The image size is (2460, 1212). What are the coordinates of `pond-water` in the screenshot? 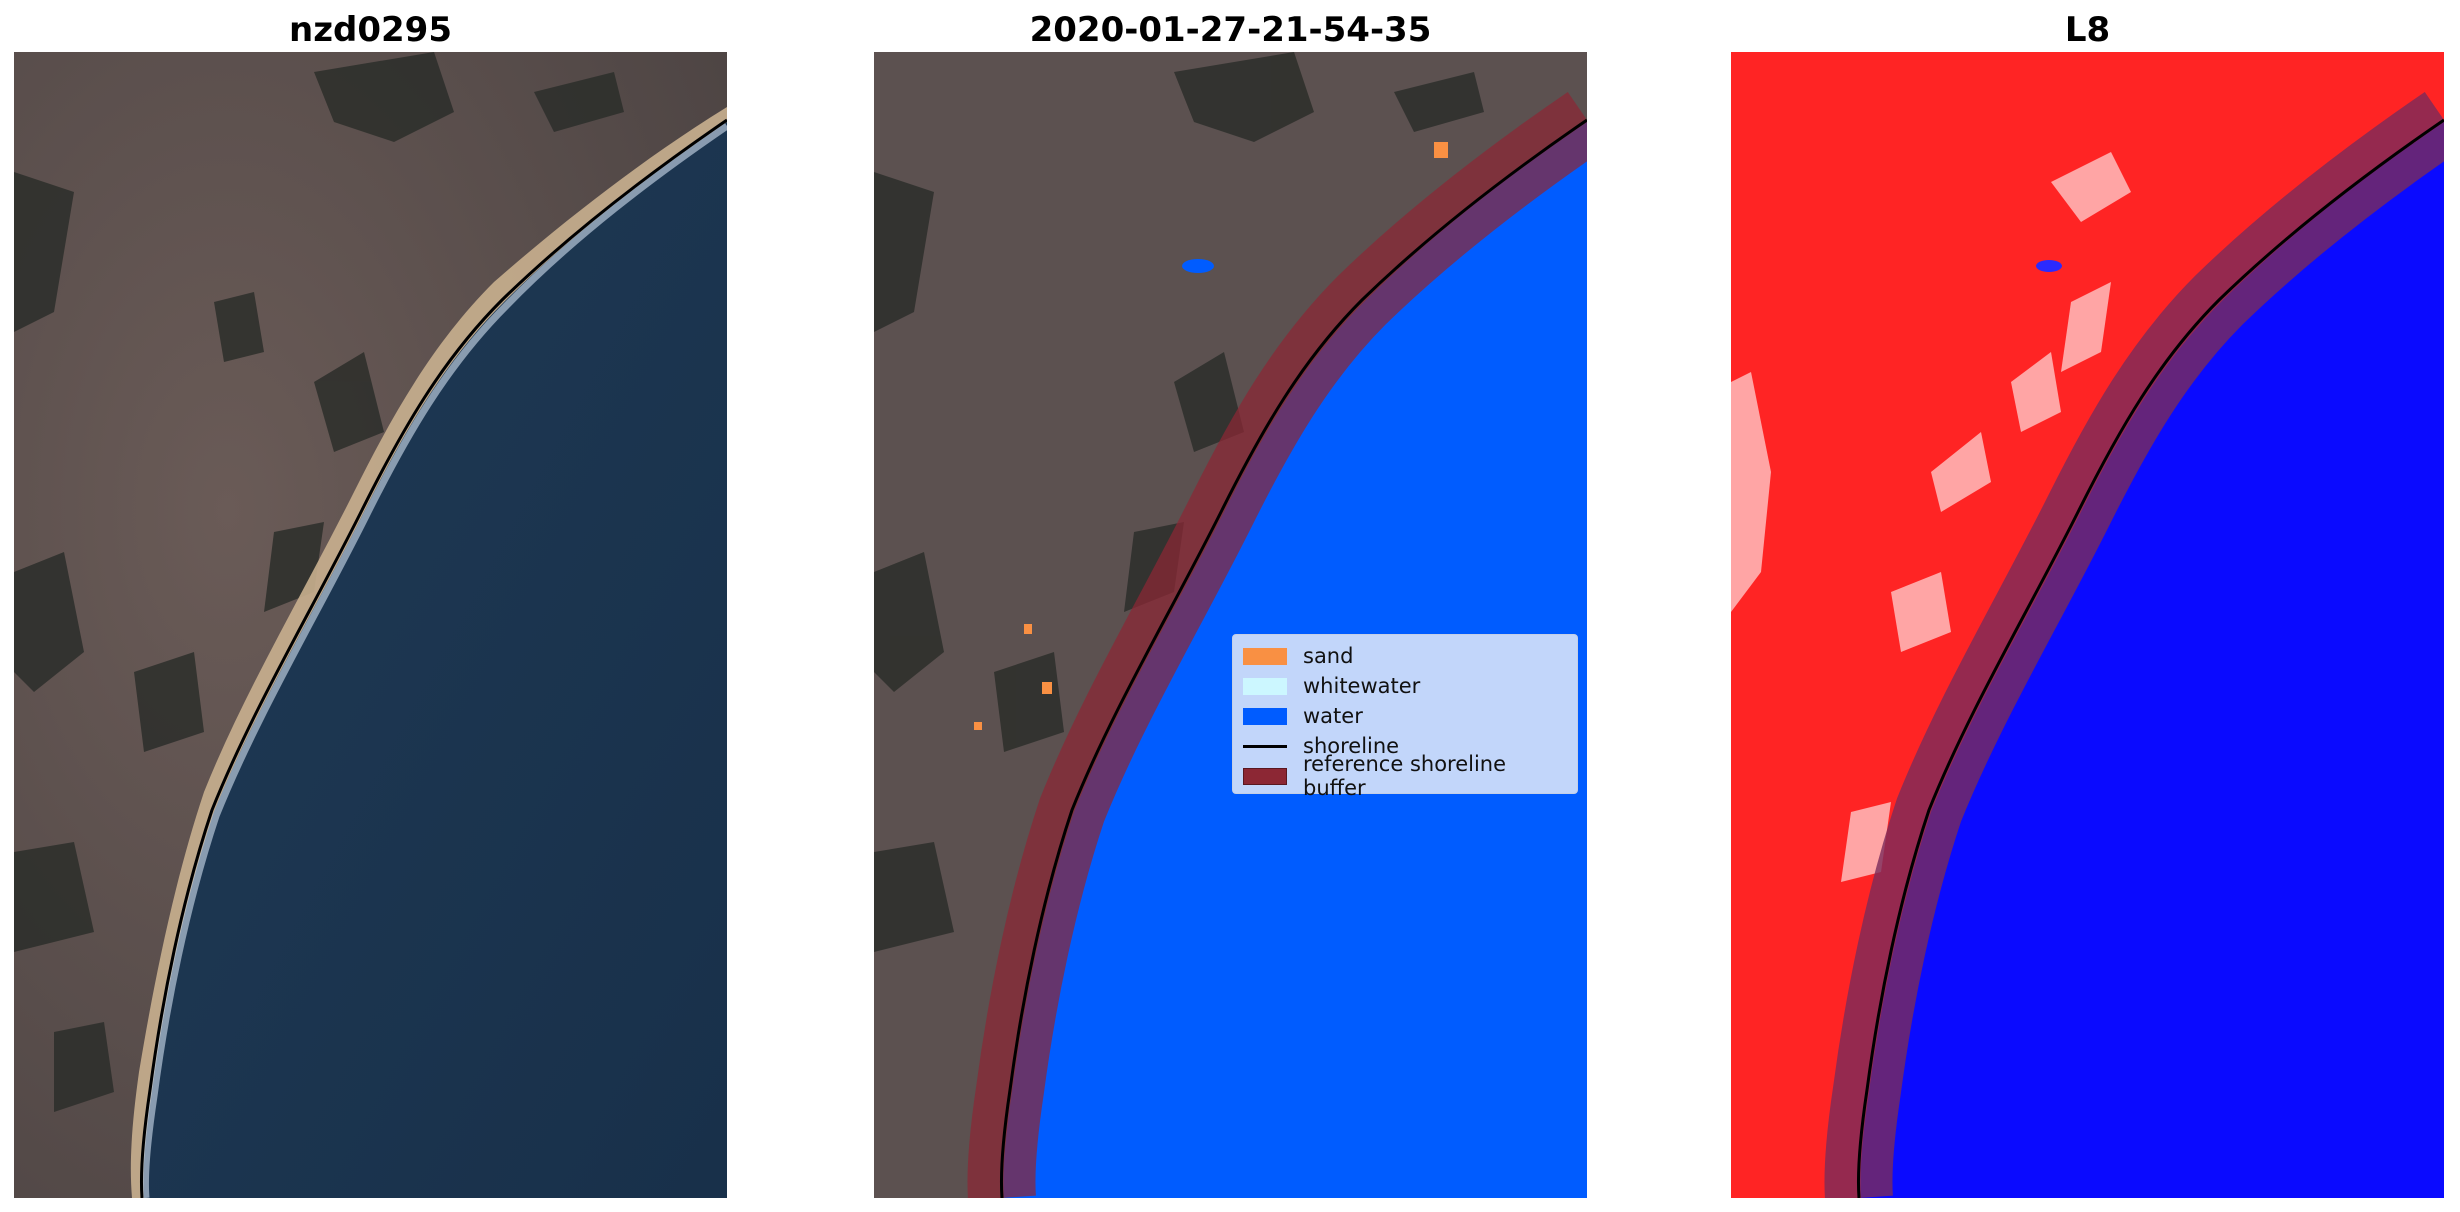 It's located at (1198, 266).